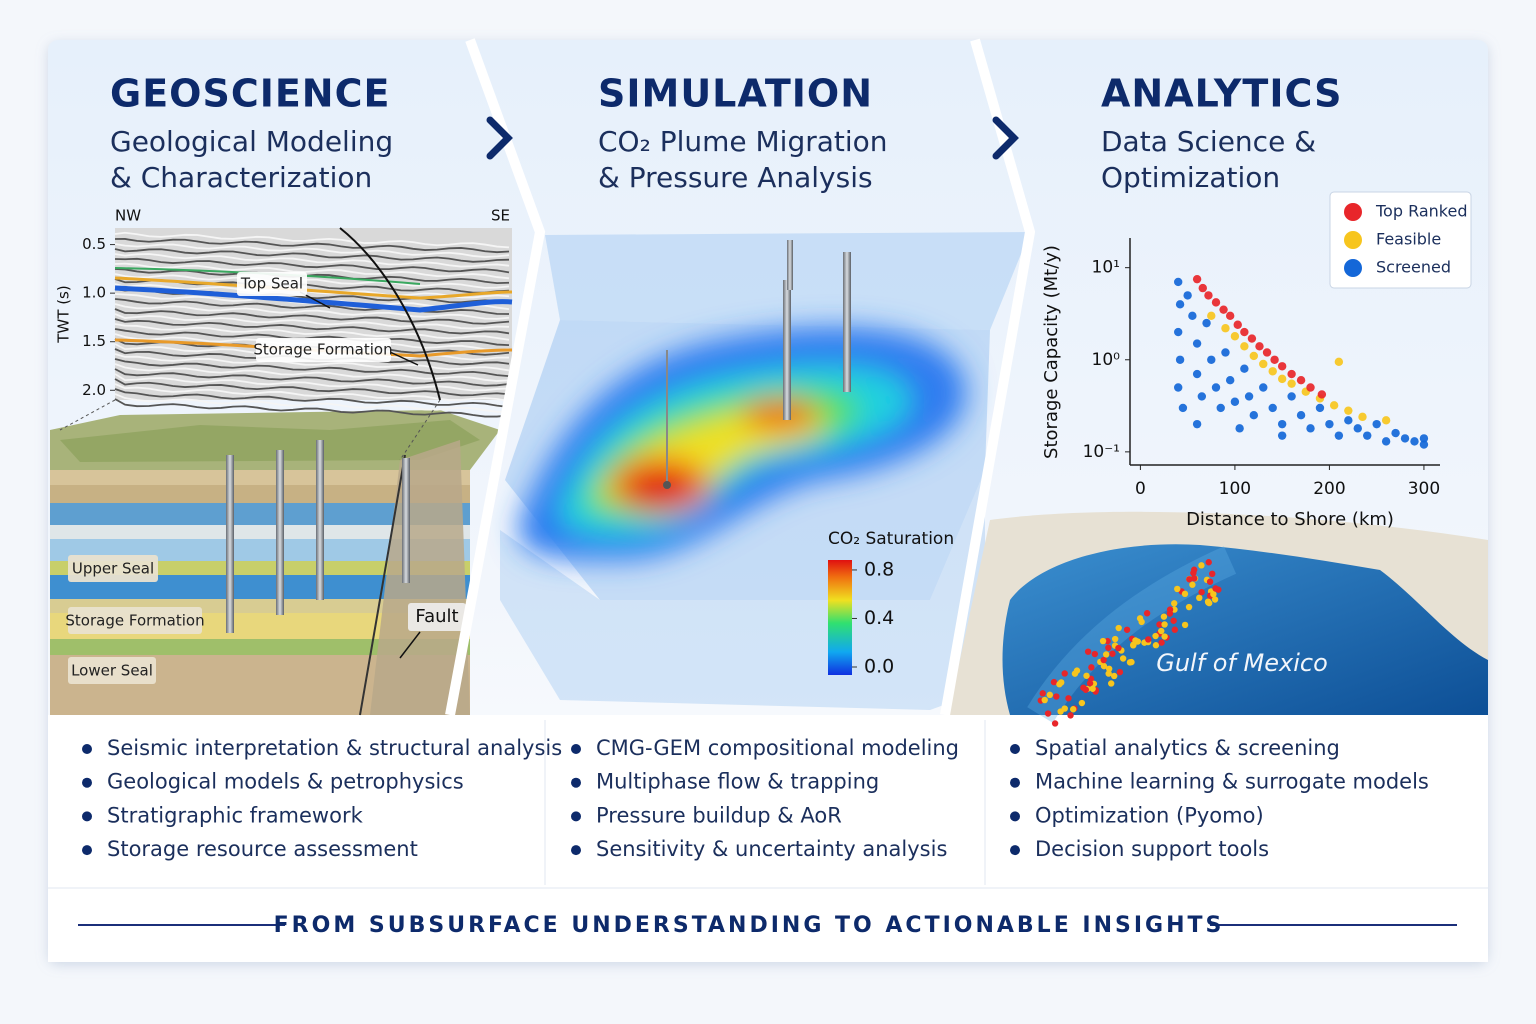  I want to click on layer-label: Lower Seal, so click(112, 671).